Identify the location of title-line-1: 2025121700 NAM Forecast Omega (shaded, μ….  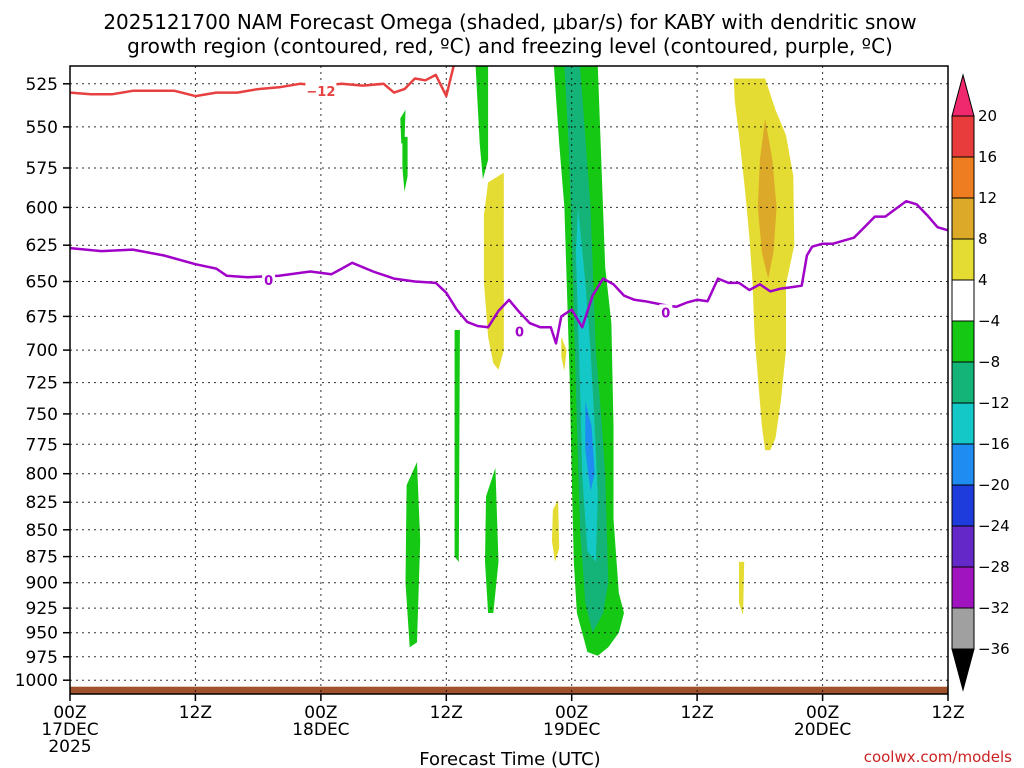
(509, 22).